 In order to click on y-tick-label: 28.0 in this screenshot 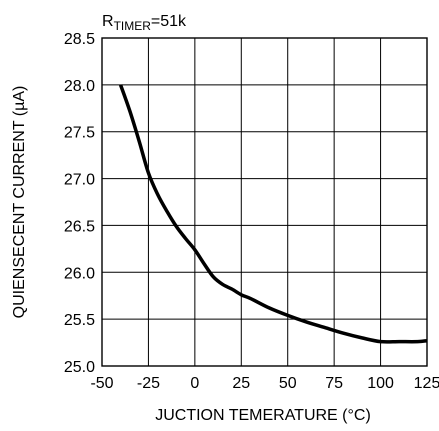, I will do `click(79, 86)`.